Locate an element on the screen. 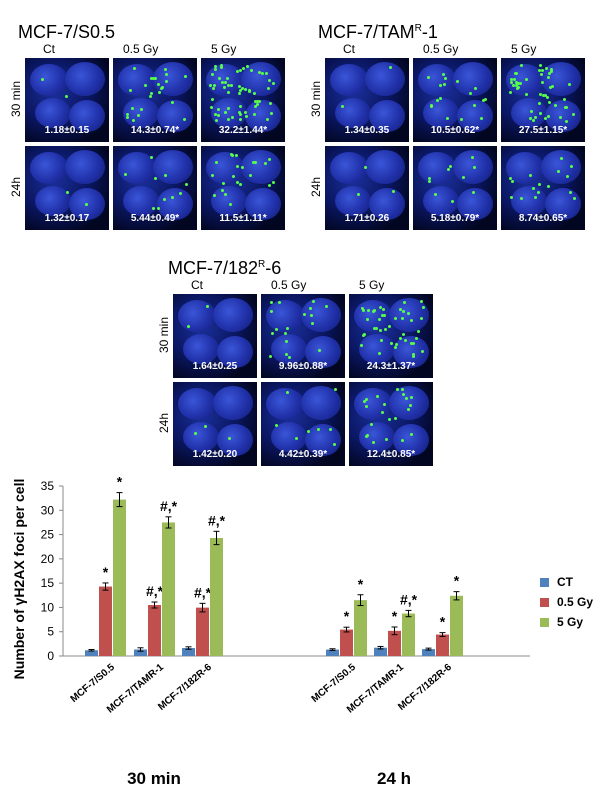 The height and width of the screenshot is (801, 600). microscopy-image: 12.4±0.85* is located at coordinates (391, 424).